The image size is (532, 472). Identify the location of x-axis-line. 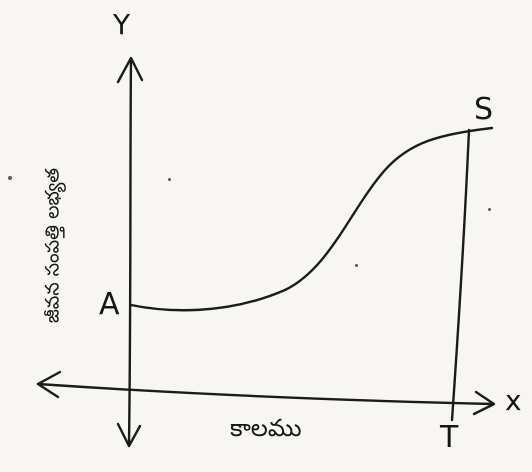
(265, 394).